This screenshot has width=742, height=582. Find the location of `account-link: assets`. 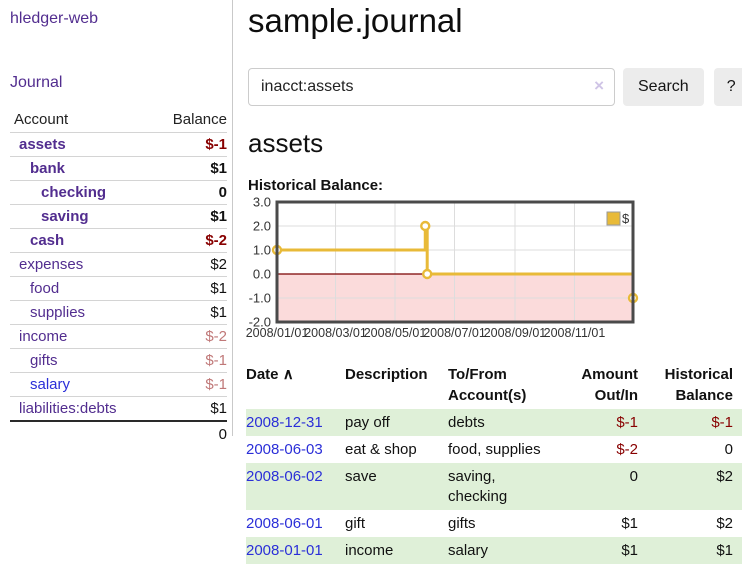

account-link: assets is located at coordinates (42, 144).